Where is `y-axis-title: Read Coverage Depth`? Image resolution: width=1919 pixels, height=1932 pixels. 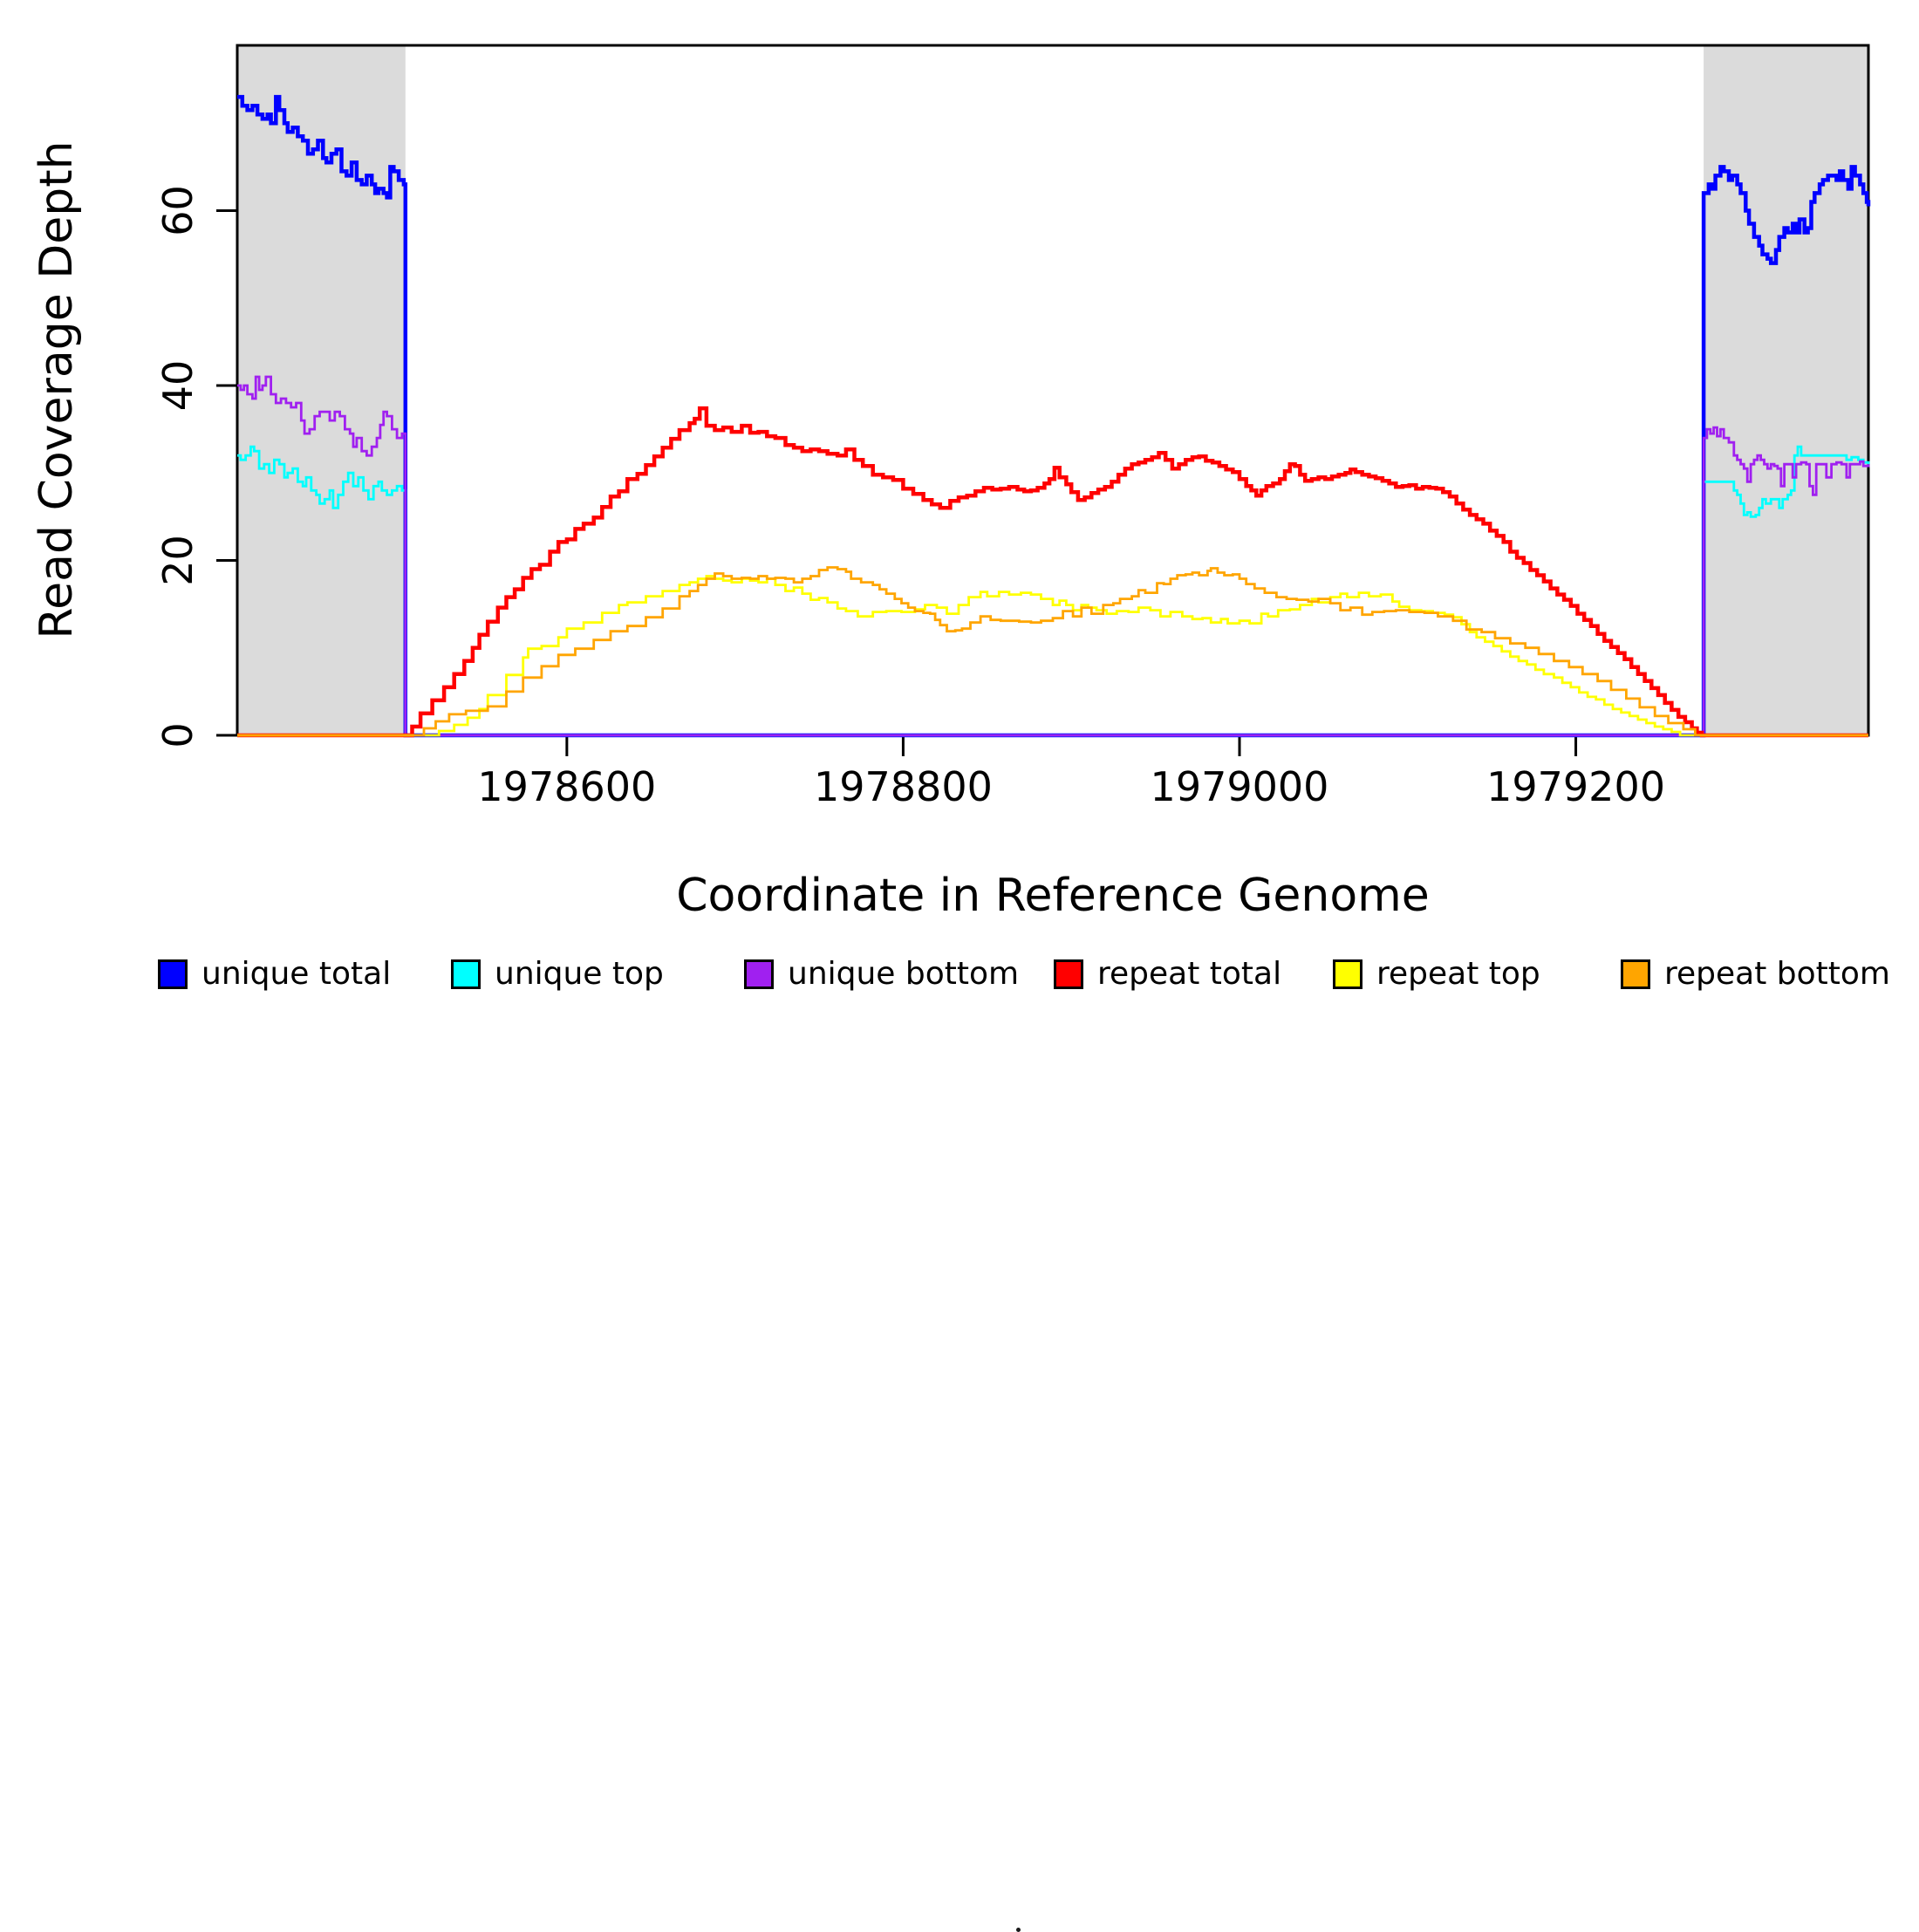
y-axis-title: Read Coverage Depth is located at coordinates (57, 389).